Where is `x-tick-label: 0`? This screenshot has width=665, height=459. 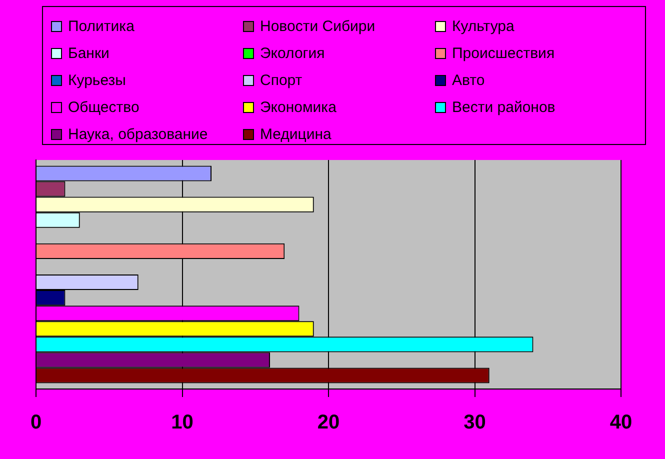
x-tick-label: 0 is located at coordinates (36, 423).